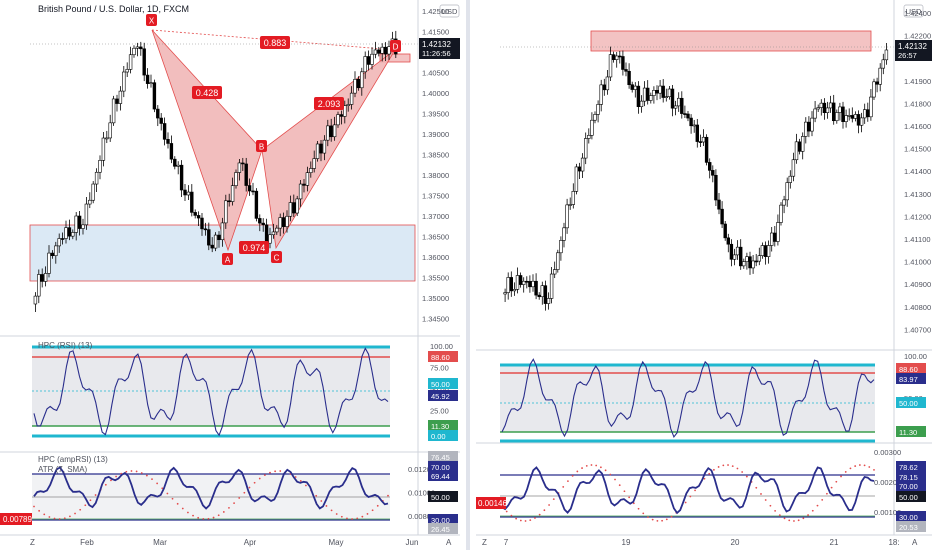 This screenshot has width=932, height=552. What do you see at coordinates (73, 459) in the screenshot?
I see `left-ind2-title: HPC (ampRSI) (13)` at bounding box center [73, 459].